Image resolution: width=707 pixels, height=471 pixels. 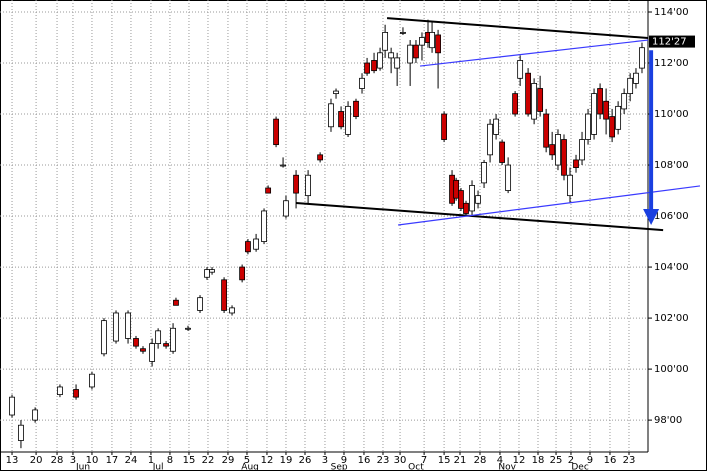 What do you see at coordinates (671, 114) in the screenshot?
I see `y-tick-label: 110'00` at bounding box center [671, 114].